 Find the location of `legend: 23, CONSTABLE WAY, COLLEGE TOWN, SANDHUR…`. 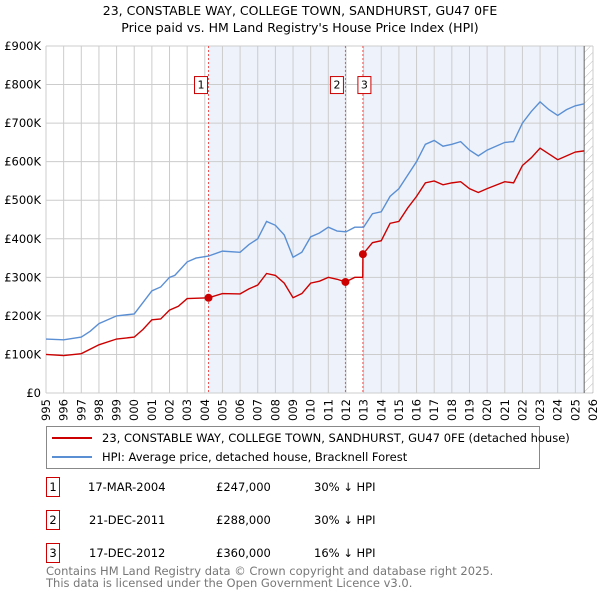

legend: 23, CONSTABLE WAY, COLLEGE TOWN, SANDHUR… is located at coordinates (308, 447).